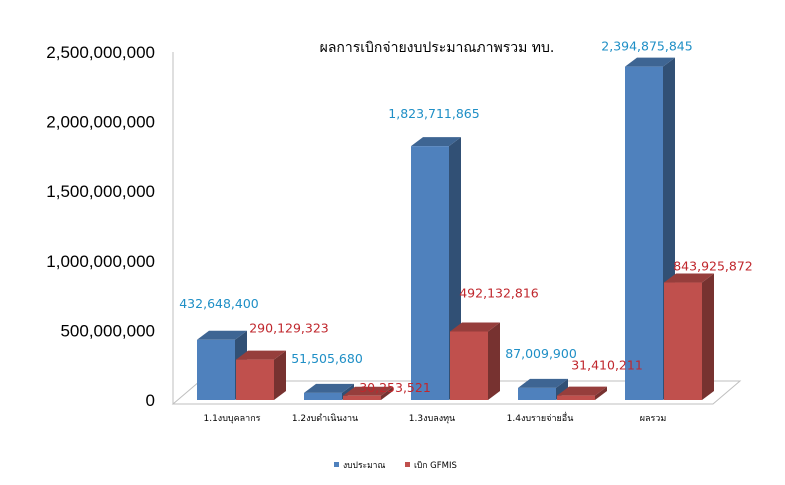  What do you see at coordinates (231, 419) in the screenshot?
I see `x-tick-label: 1.1งบบุคลากร` at bounding box center [231, 419].